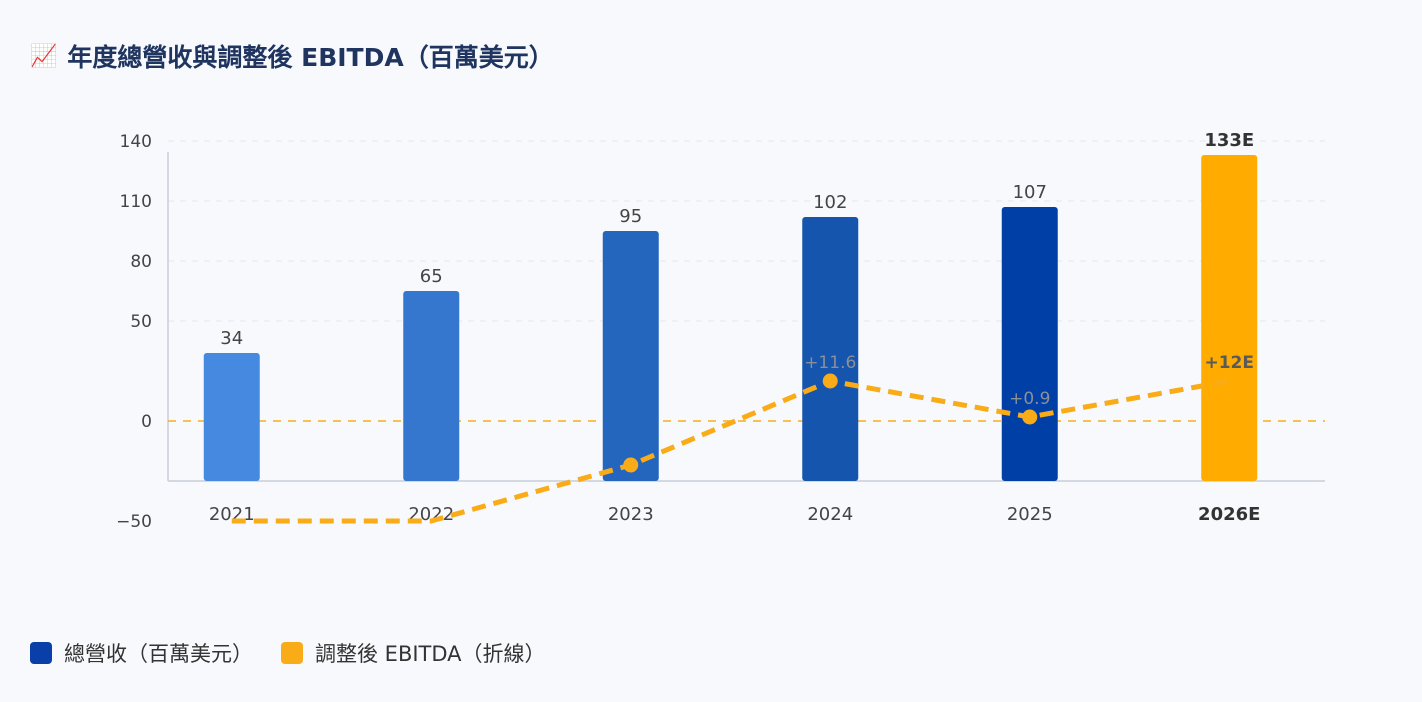 Image resolution: width=1422 pixels, height=702 pixels. What do you see at coordinates (630, 216) in the screenshot?
I see `revenue-bar-label: 95` at bounding box center [630, 216].